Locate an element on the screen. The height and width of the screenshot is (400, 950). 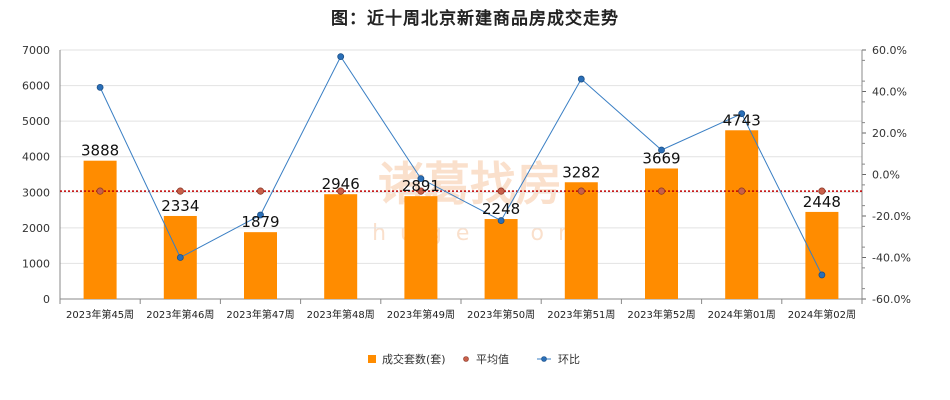
legend-label-average: 平均值 is located at coordinates (492, 359).